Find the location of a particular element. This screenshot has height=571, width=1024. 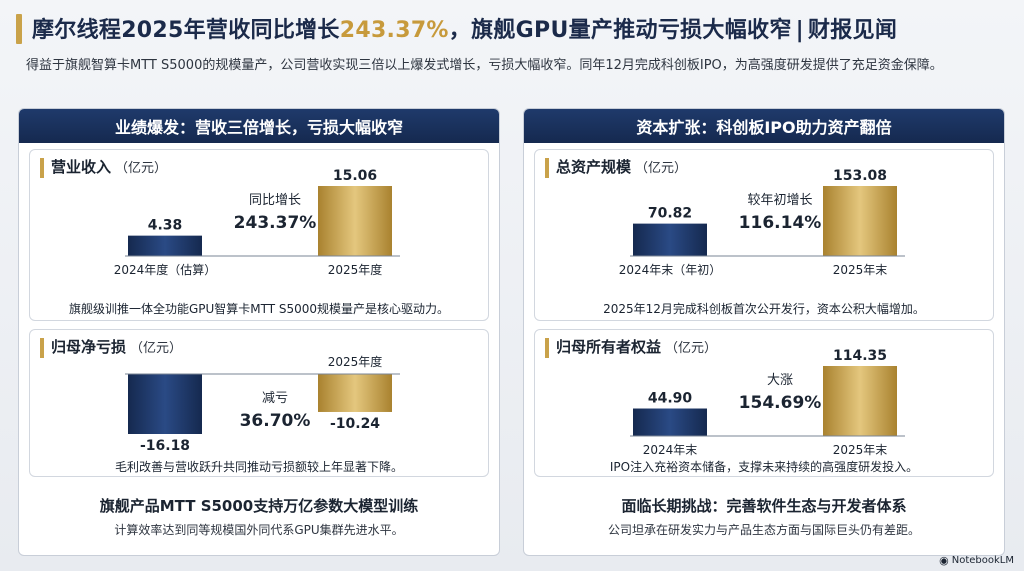

title-part1: 摩尔线程2025年营收同比增长 is located at coordinates (186, 30).